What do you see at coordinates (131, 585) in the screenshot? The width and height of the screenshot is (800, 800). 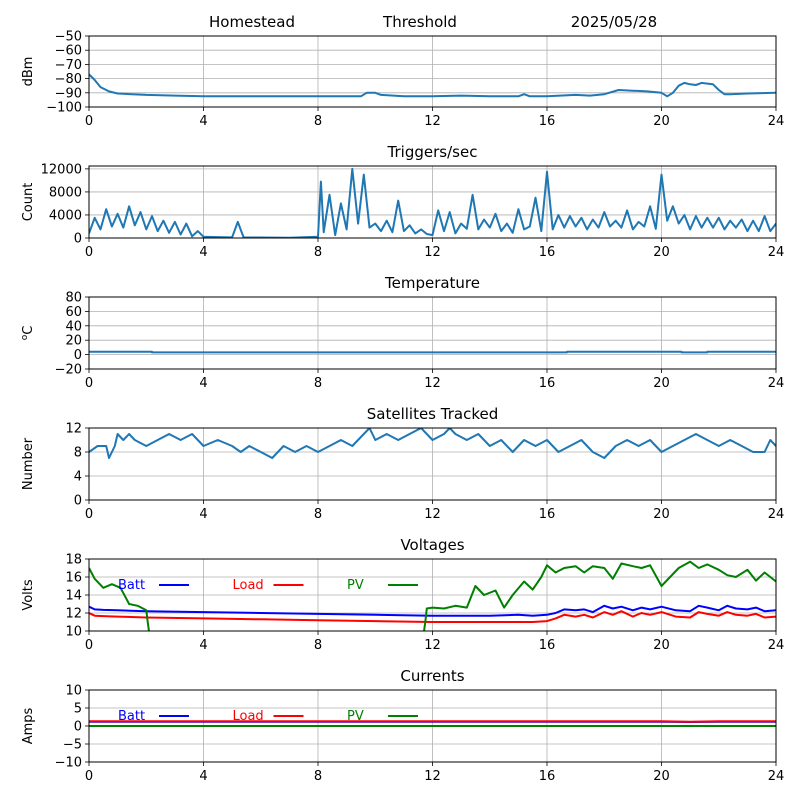 I see `legend-label-batt: Batt` at bounding box center [131, 585].